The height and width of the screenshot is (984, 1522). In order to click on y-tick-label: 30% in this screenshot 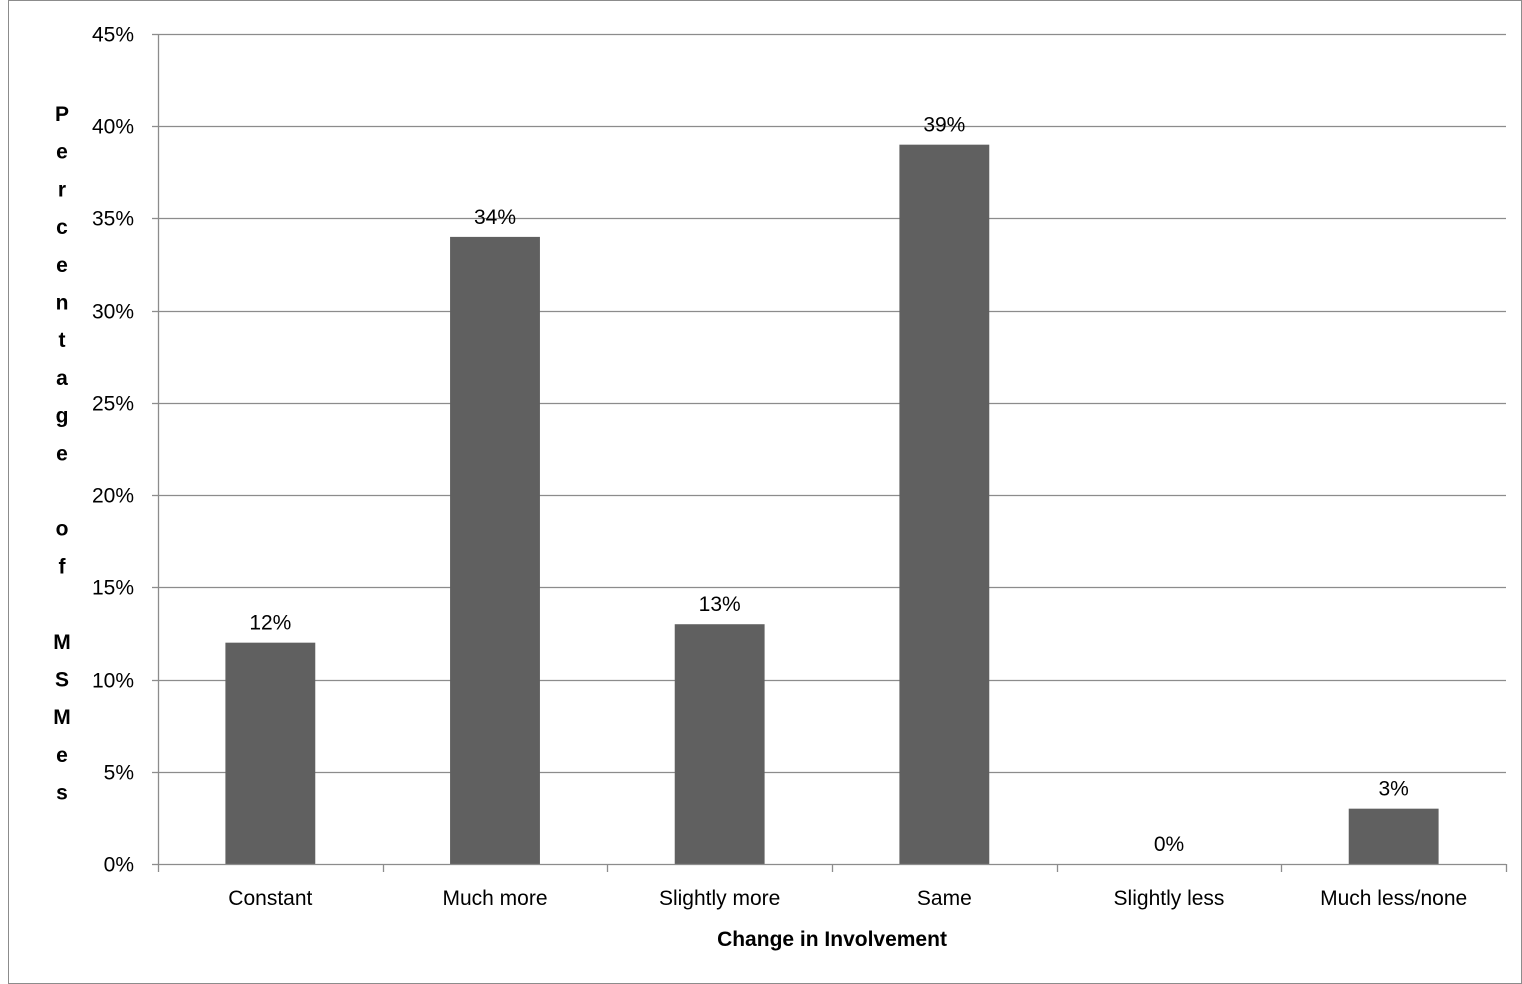, I will do `click(113, 312)`.